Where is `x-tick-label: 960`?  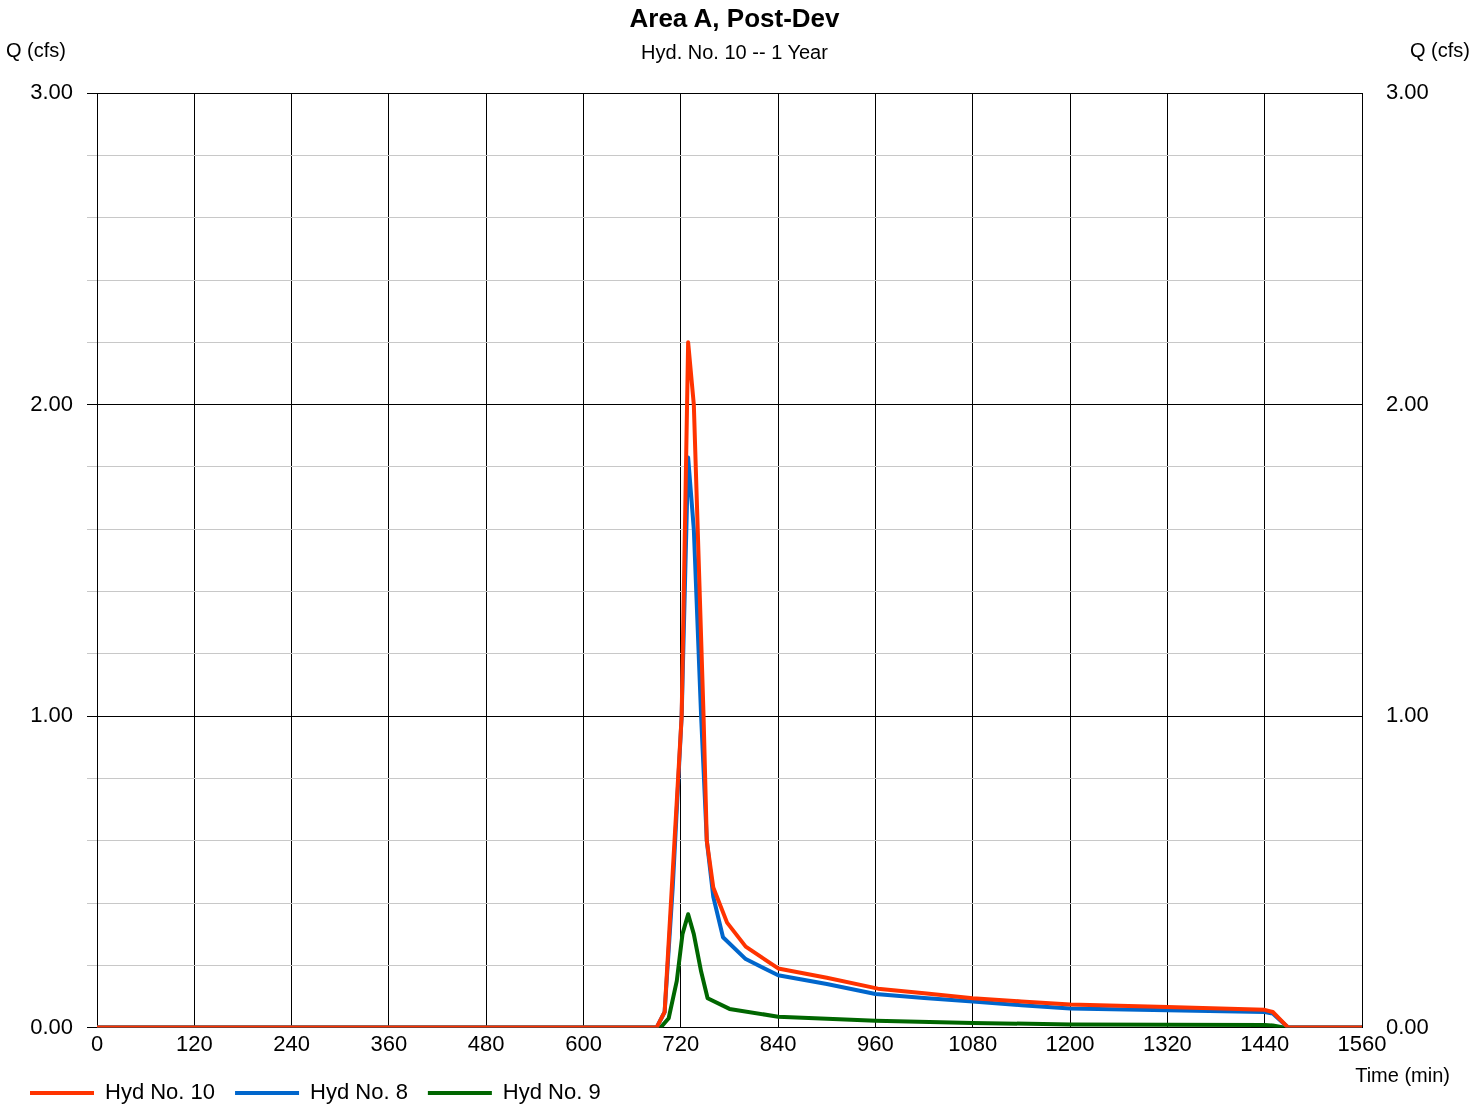 x-tick-label: 960 is located at coordinates (875, 1043).